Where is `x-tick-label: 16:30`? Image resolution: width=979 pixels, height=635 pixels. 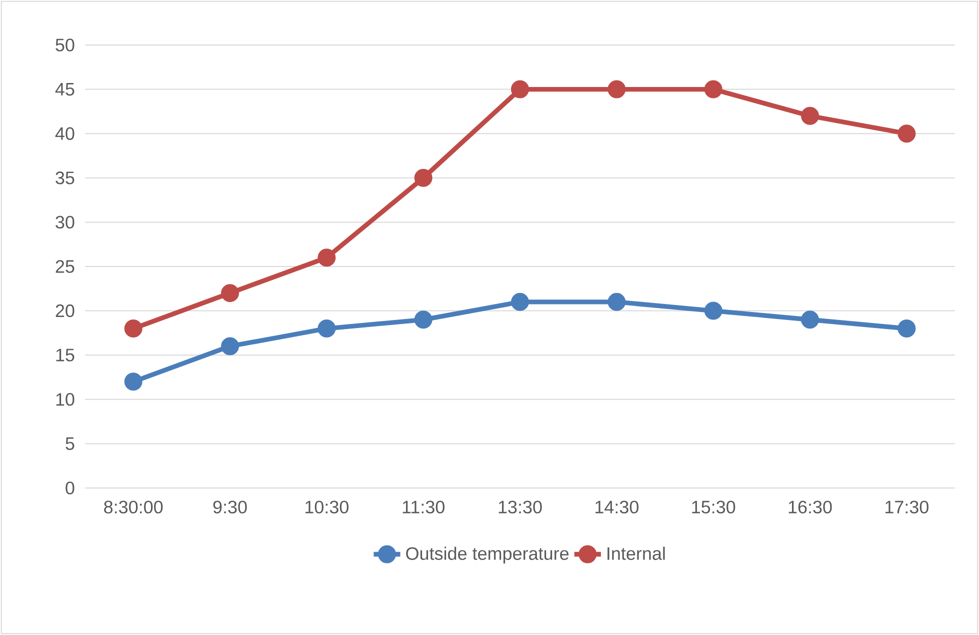 x-tick-label: 16:30 is located at coordinates (810, 507).